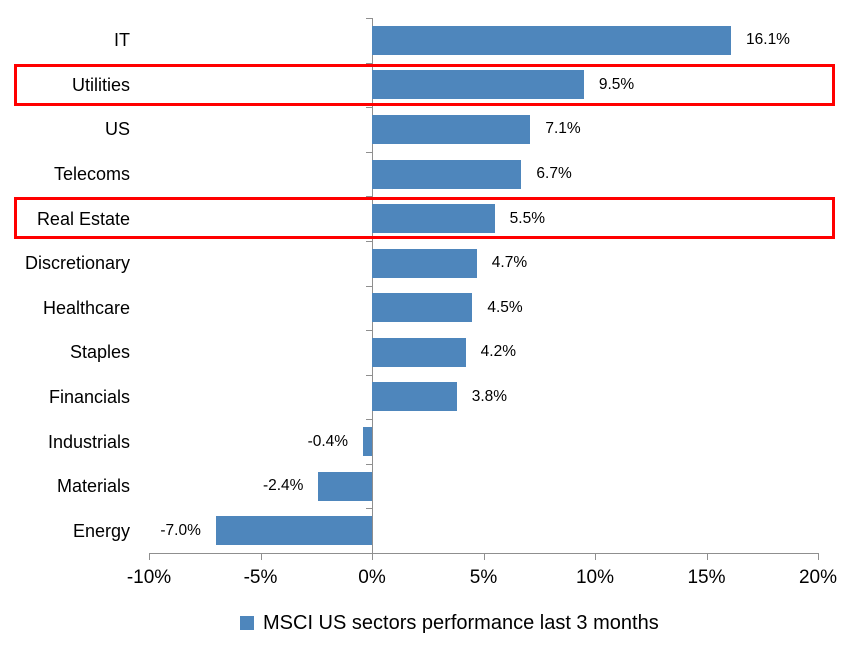 This screenshot has height=651, width=852. What do you see at coordinates (99, 352) in the screenshot?
I see `category-label: Staples` at bounding box center [99, 352].